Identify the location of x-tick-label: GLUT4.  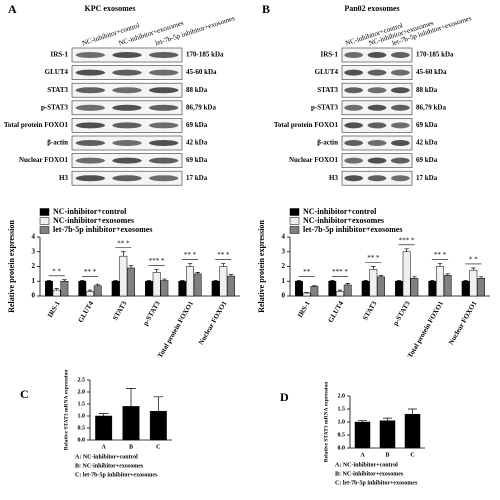
(336, 311).